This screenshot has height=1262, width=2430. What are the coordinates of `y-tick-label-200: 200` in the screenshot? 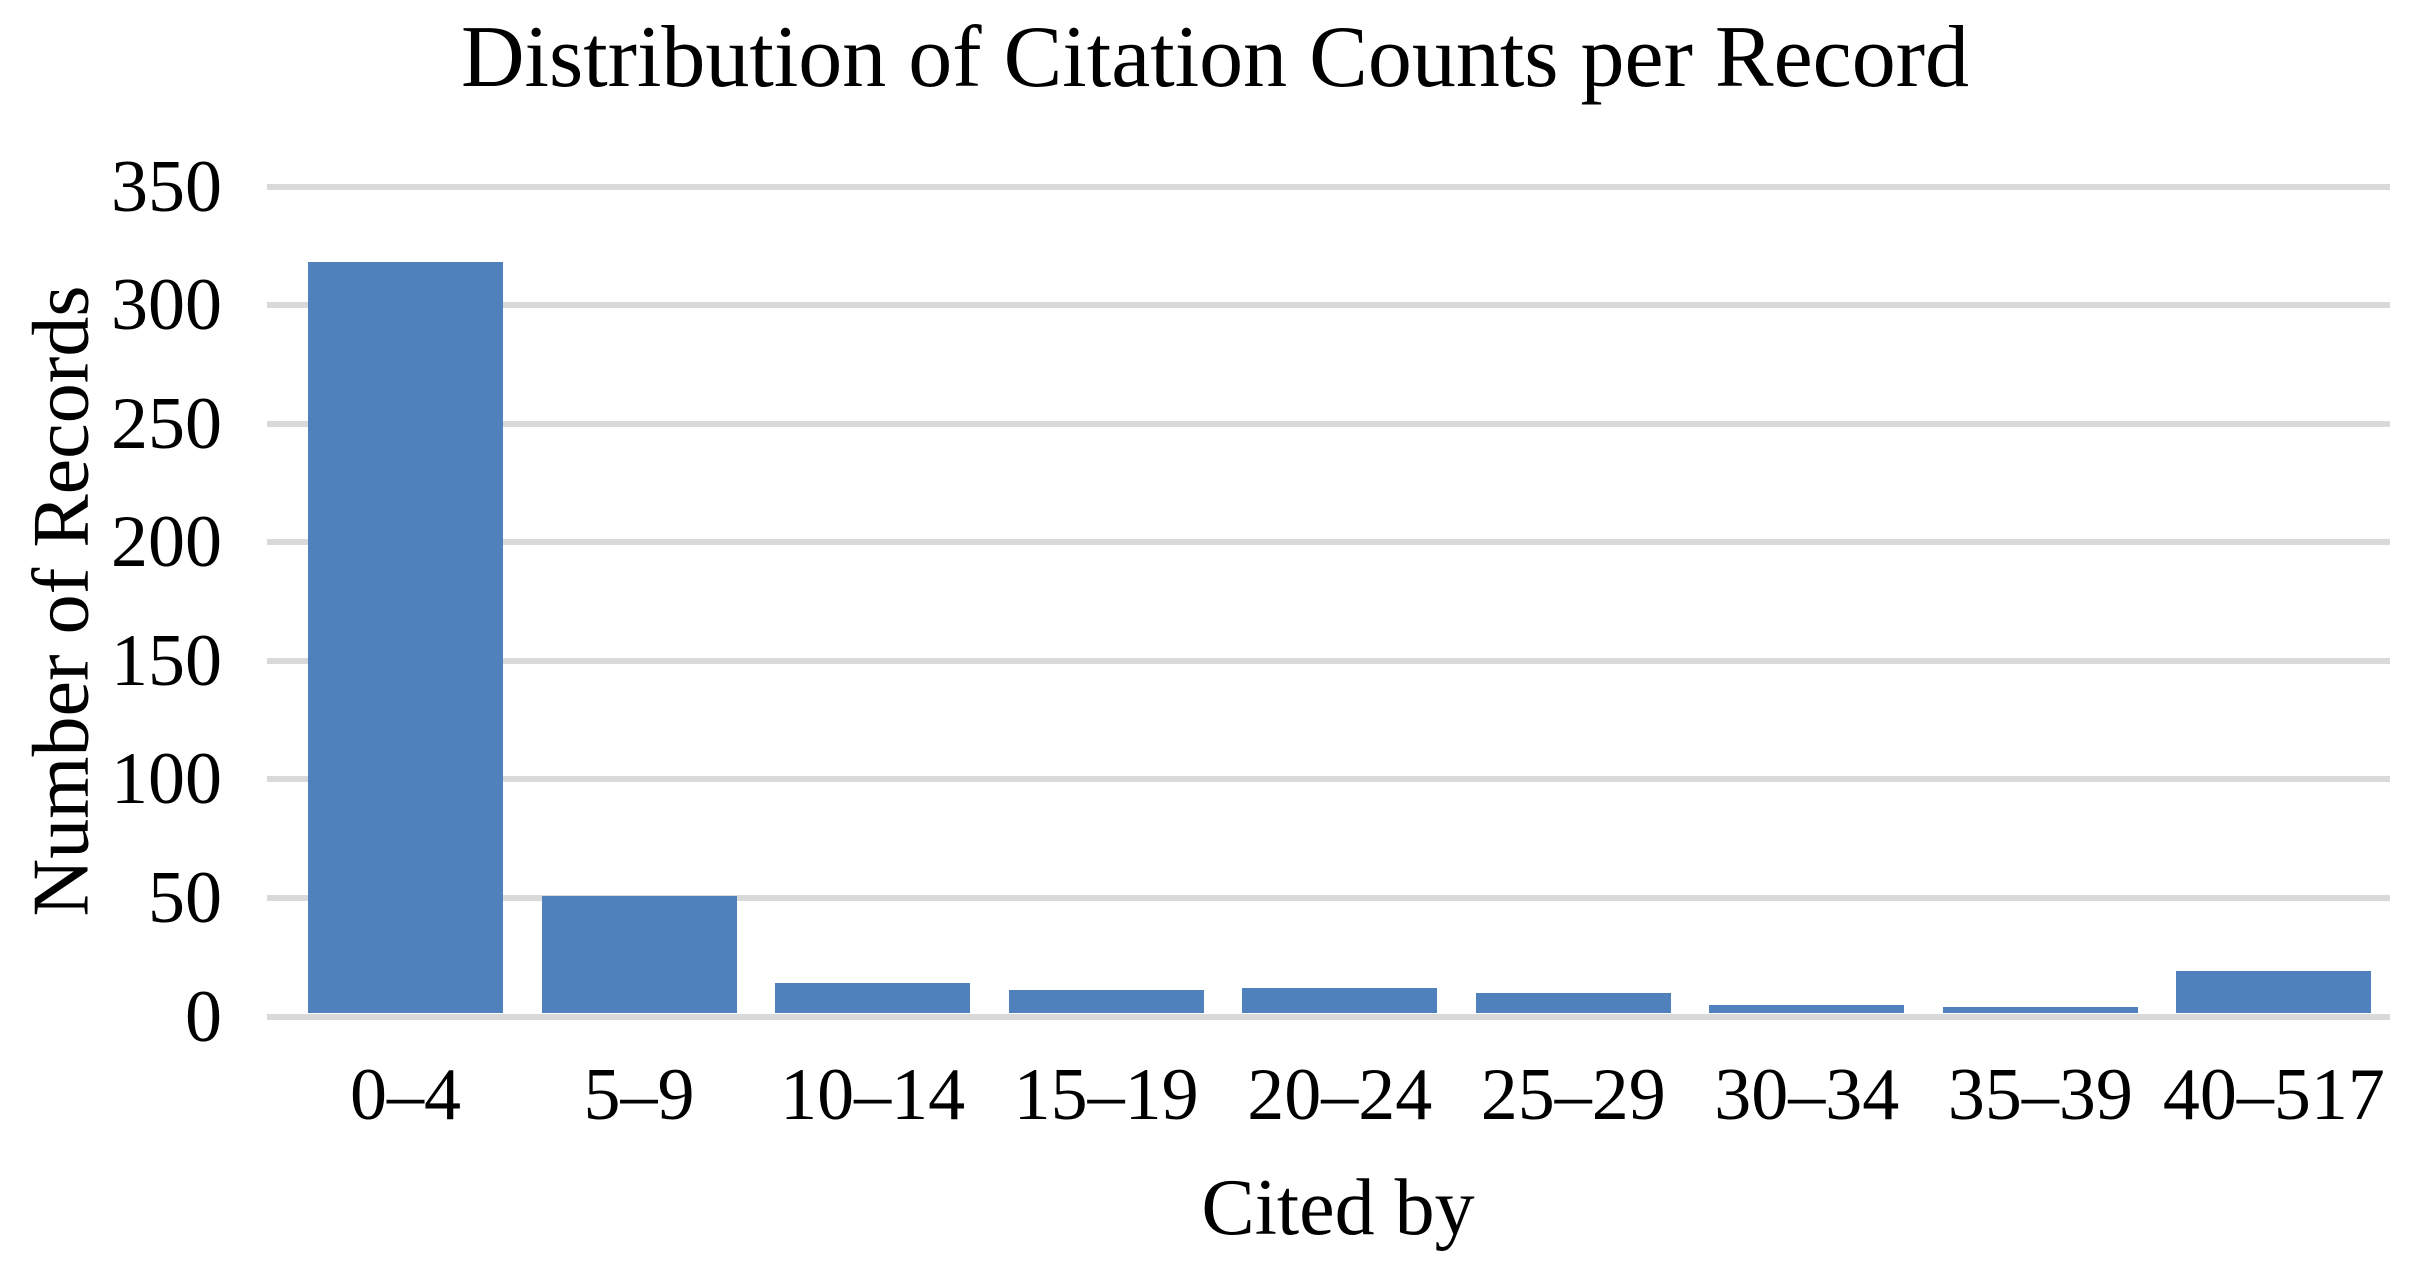 It's located at (166, 542).